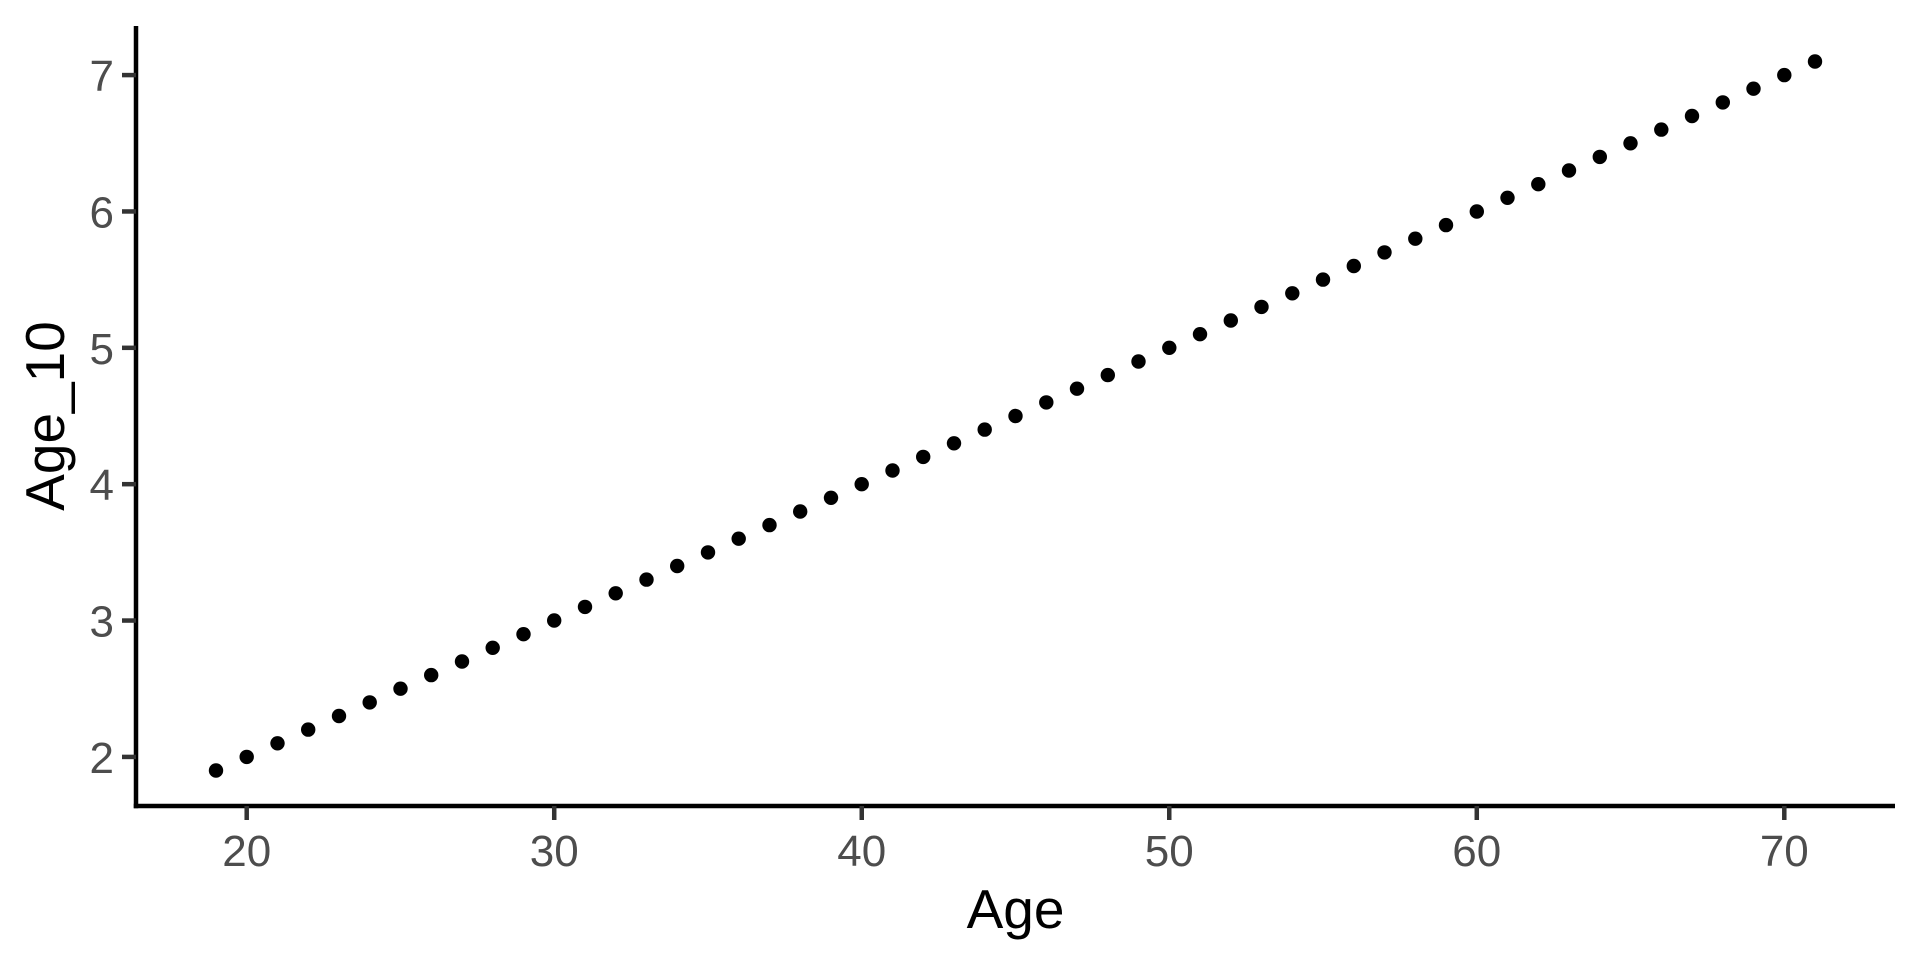  I want to click on x-tick-label: 60, so click(1476, 851).